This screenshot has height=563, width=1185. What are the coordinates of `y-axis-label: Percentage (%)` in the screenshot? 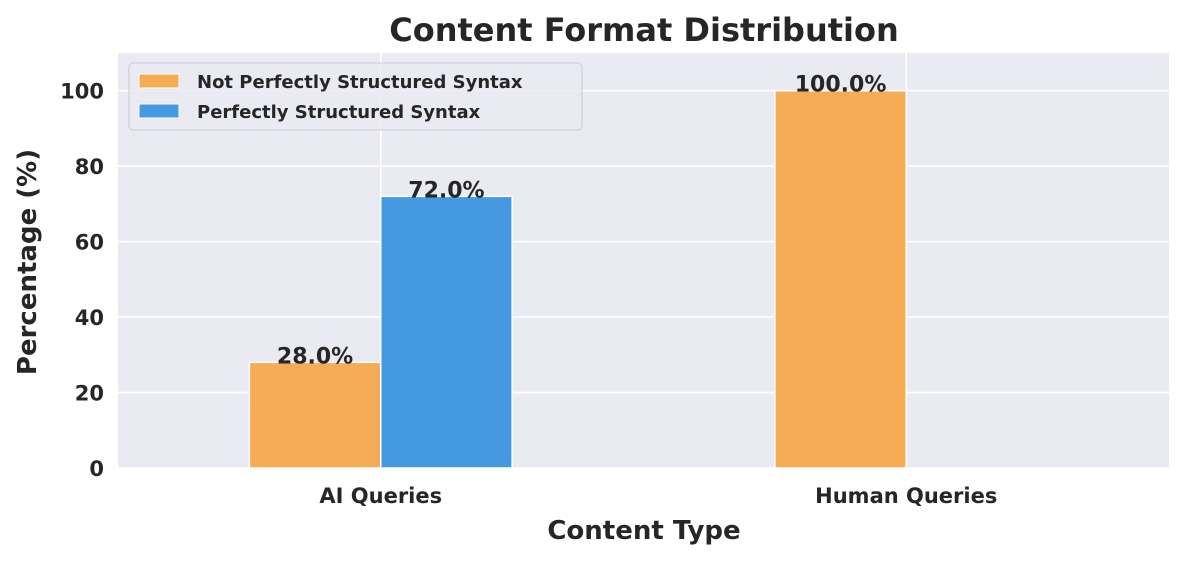 It's located at (28, 262).